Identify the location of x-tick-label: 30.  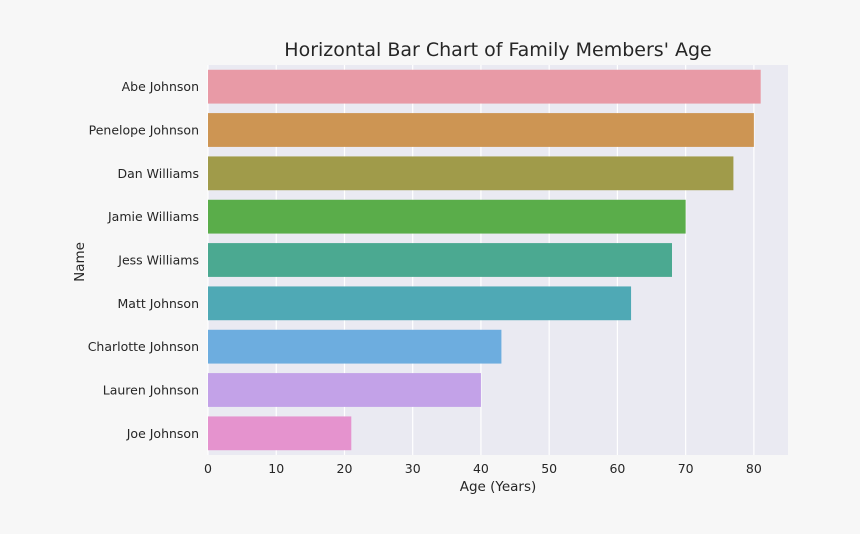
(413, 468).